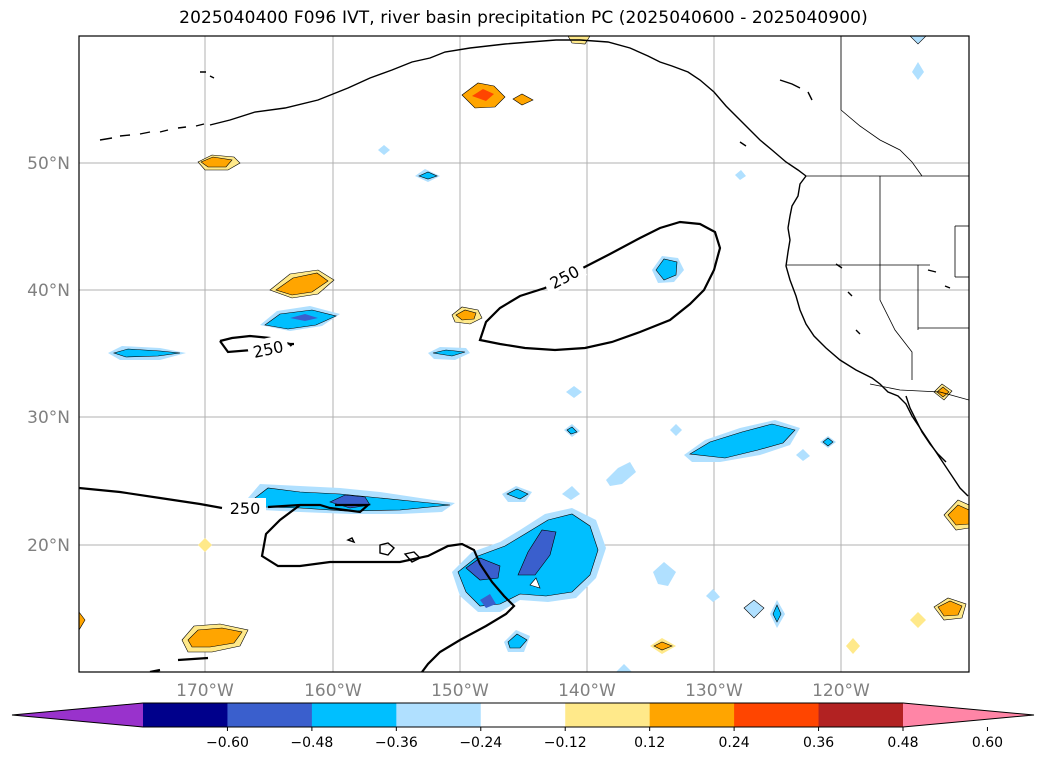 This screenshot has width=1047, height=765. Describe the element at coordinates (523, 691) in the screenshot. I see `lon-labels: 170°W 160°W 150°W 140°W 130°W 120°W` at that location.